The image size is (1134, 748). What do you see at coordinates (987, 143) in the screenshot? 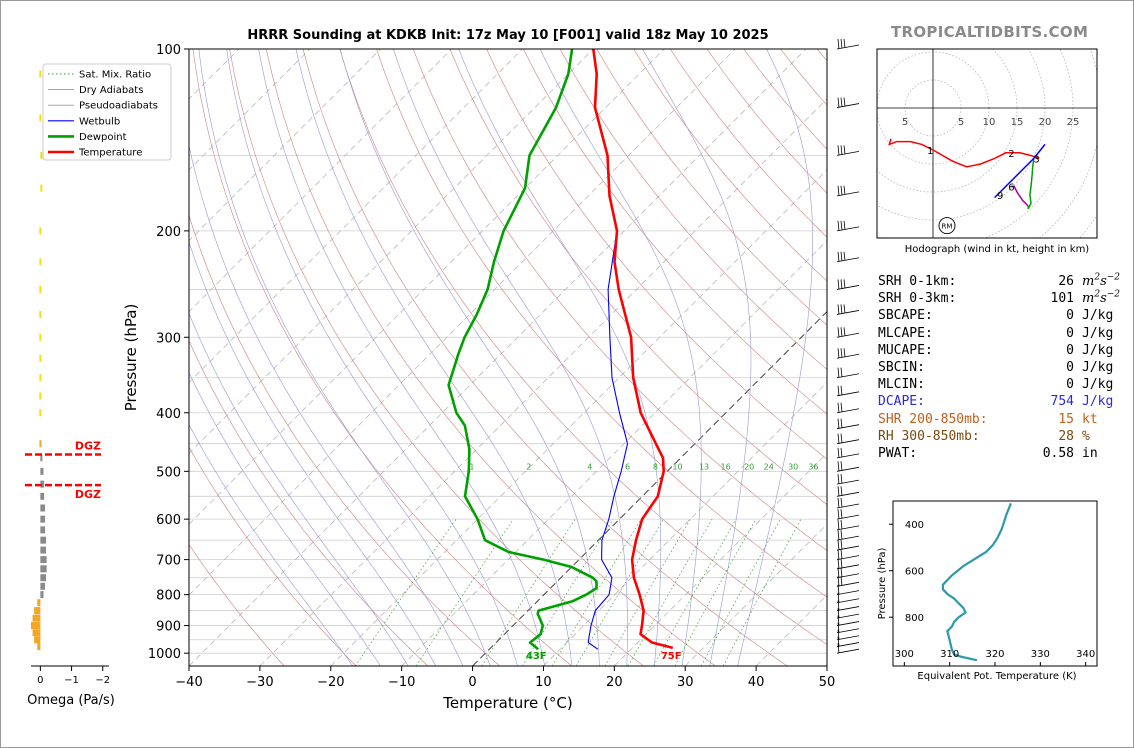
I see `hodograph-frame` at bounding box center [987, 143].